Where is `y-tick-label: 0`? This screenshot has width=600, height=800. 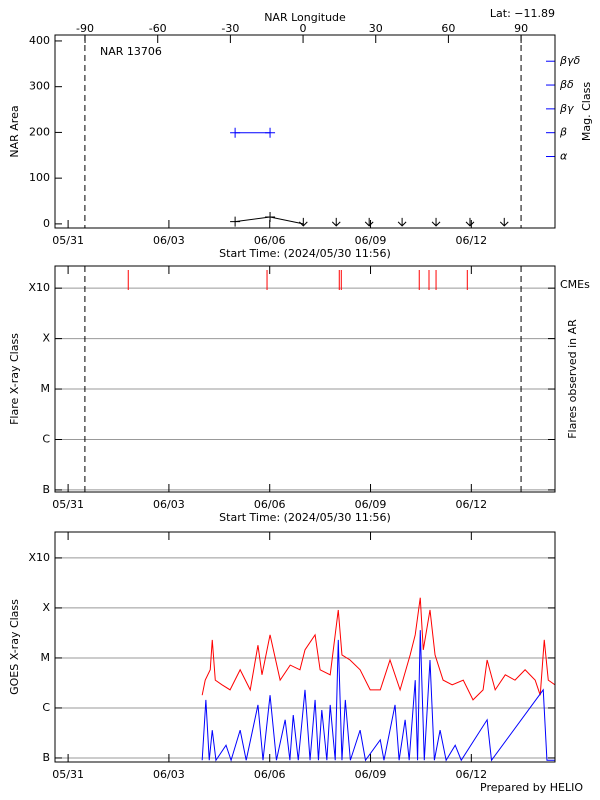 y-tick-label: 0 is located at coordinates (46, 223).